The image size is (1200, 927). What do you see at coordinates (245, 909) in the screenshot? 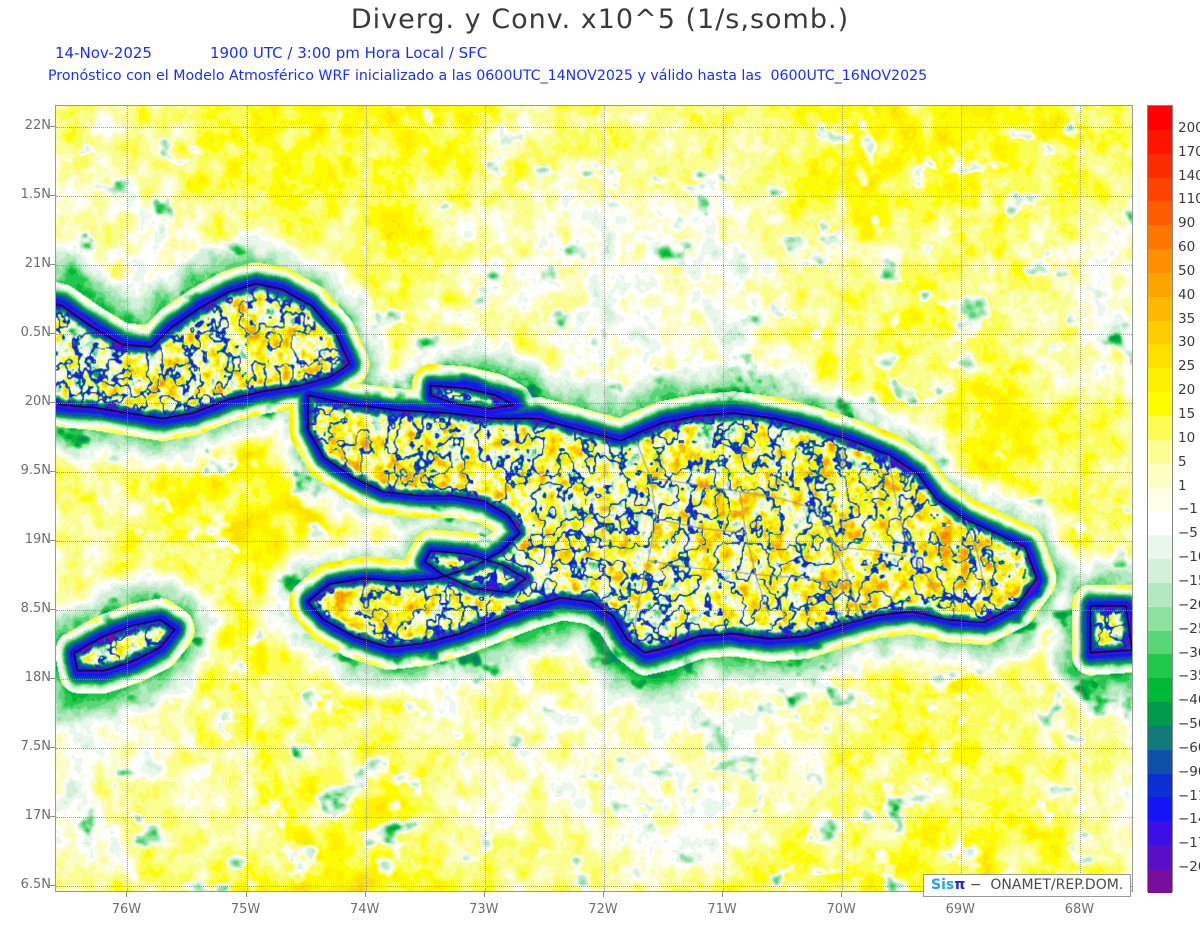
I see `x-axis-label: 75W` at bounding box center [245, 909].